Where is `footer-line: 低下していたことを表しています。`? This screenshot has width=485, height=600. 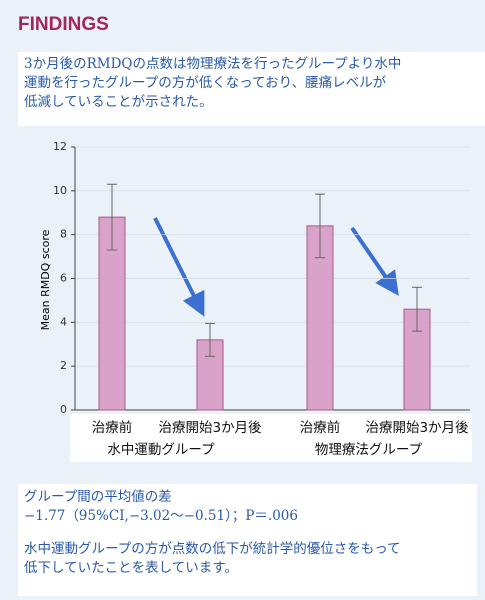
footer-line: 低下していたことを表しています。 is located at coordinates (131, 568).